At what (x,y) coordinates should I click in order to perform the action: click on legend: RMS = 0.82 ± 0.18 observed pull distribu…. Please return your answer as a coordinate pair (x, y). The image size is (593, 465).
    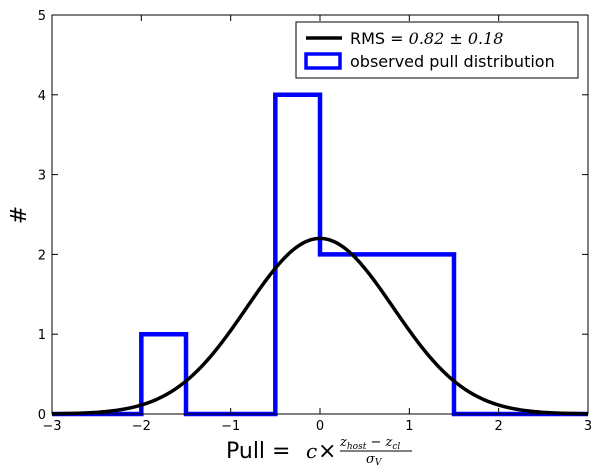
    Looking at the image, I should click on (437, 50).